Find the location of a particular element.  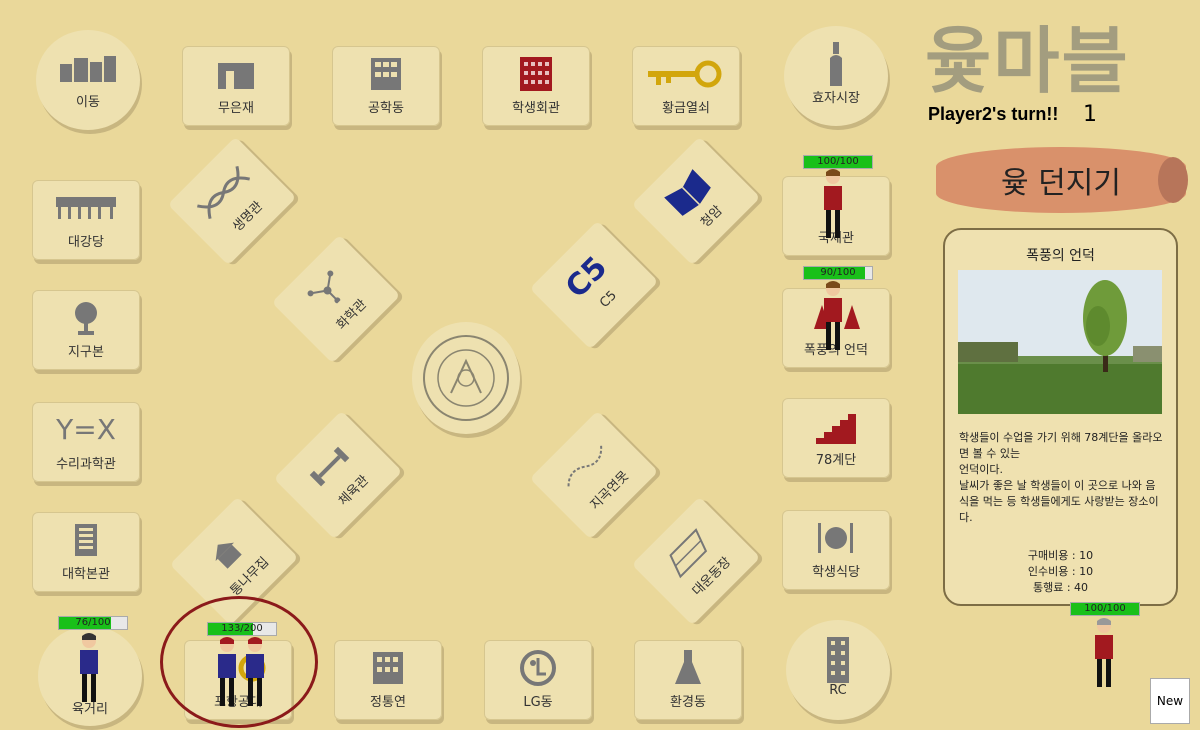

tile-photo is located at coordinates (1060, 342).